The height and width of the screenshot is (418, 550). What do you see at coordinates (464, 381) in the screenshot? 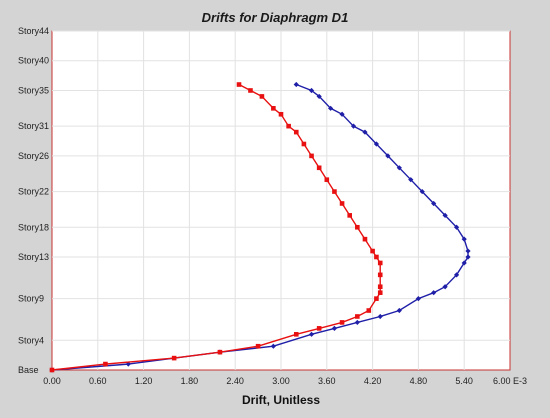
I see `x-tick-label: 5.40` at bounding box center [464, 381].